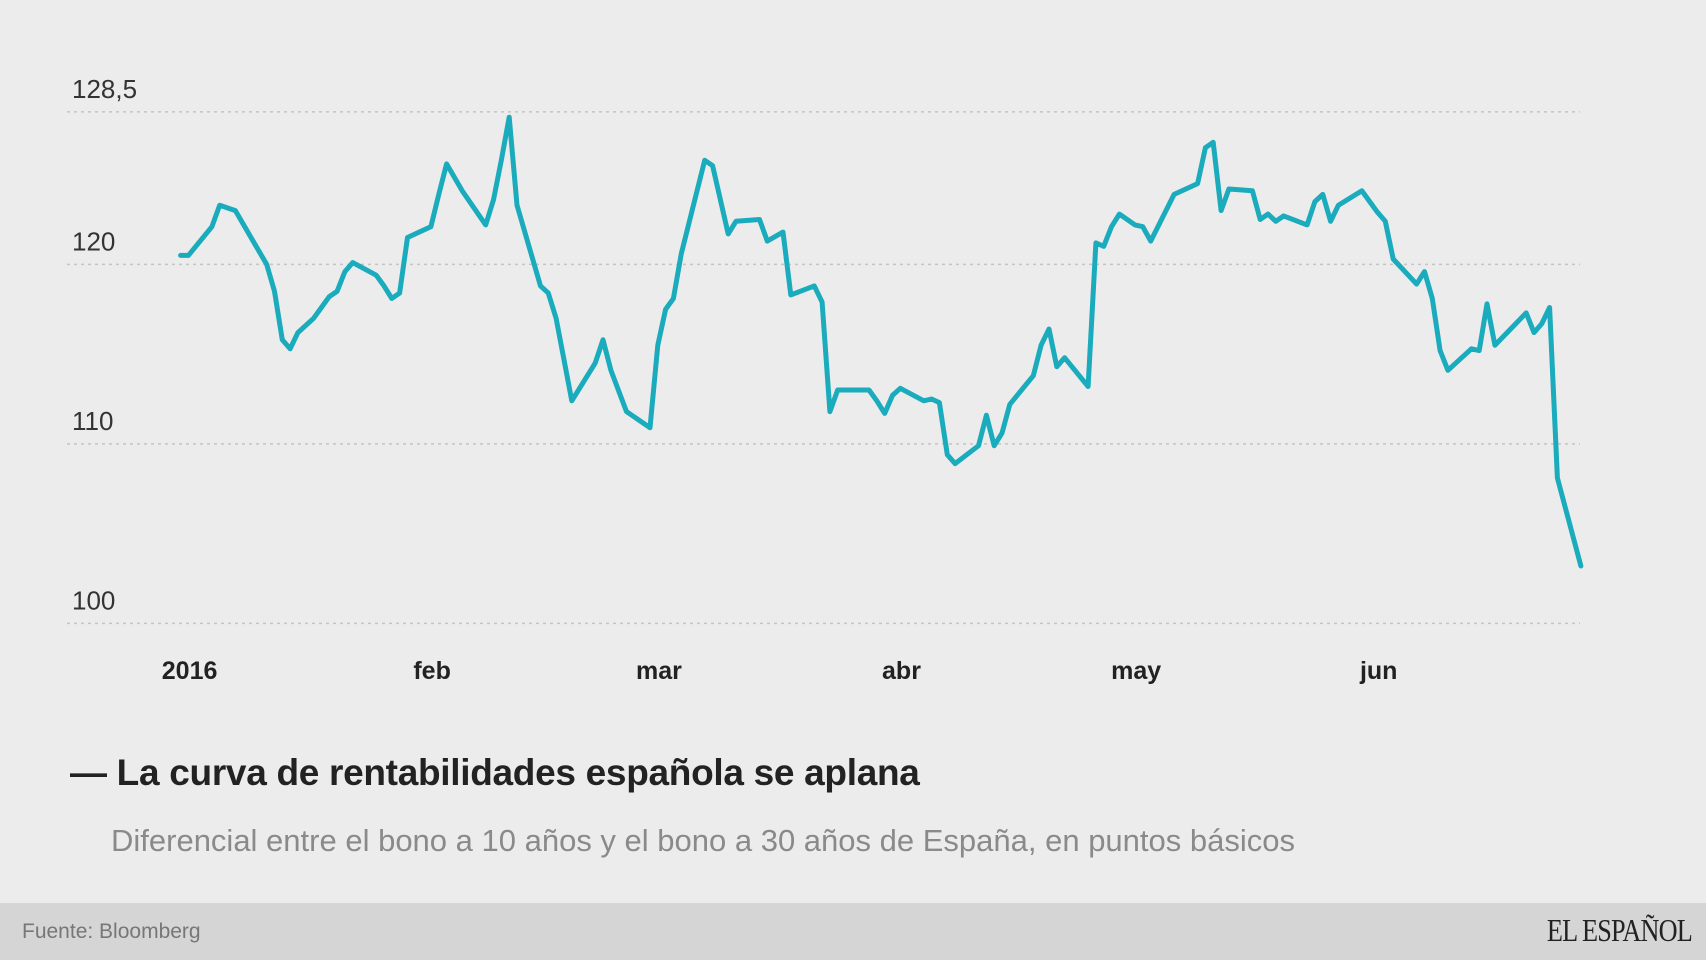 This screenshot has height=960, width=1706. What do you see at coordinates (659, 671) in the screenshot?
I see `x-tick-label: mar` at bounding box center [659, 671].